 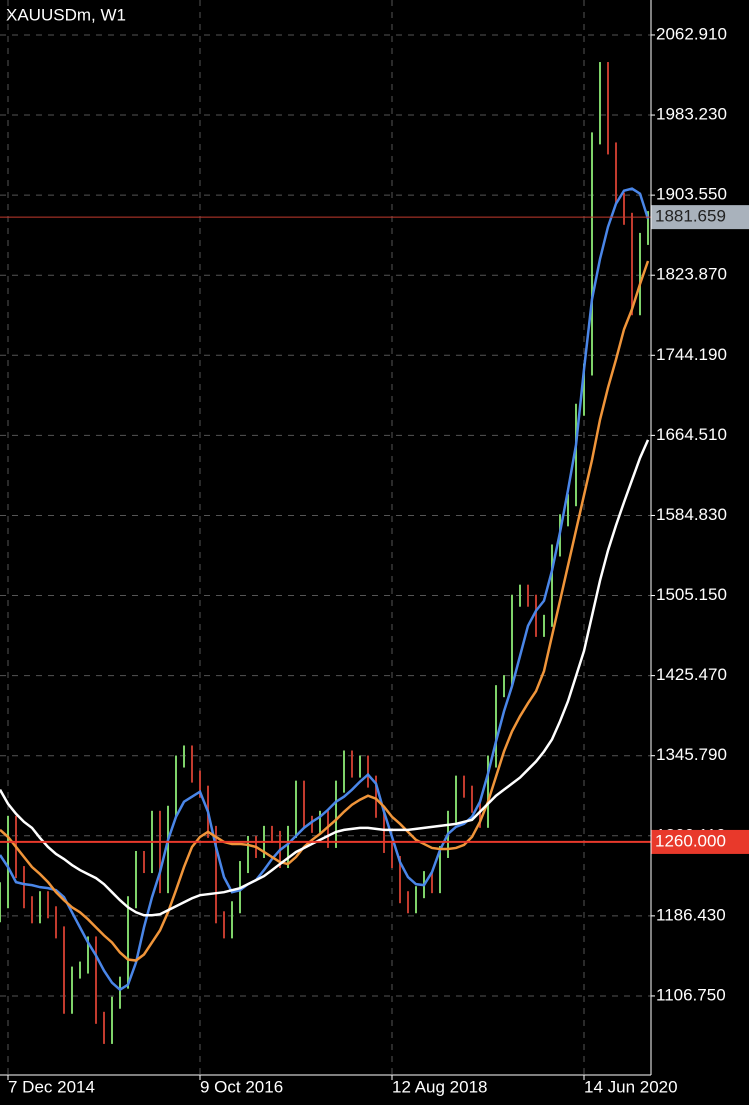 What do you see at coordinates (691, 434) in the screenshot?
I see `y-tick-label: 1664.510` at bounding box center [691, 434].